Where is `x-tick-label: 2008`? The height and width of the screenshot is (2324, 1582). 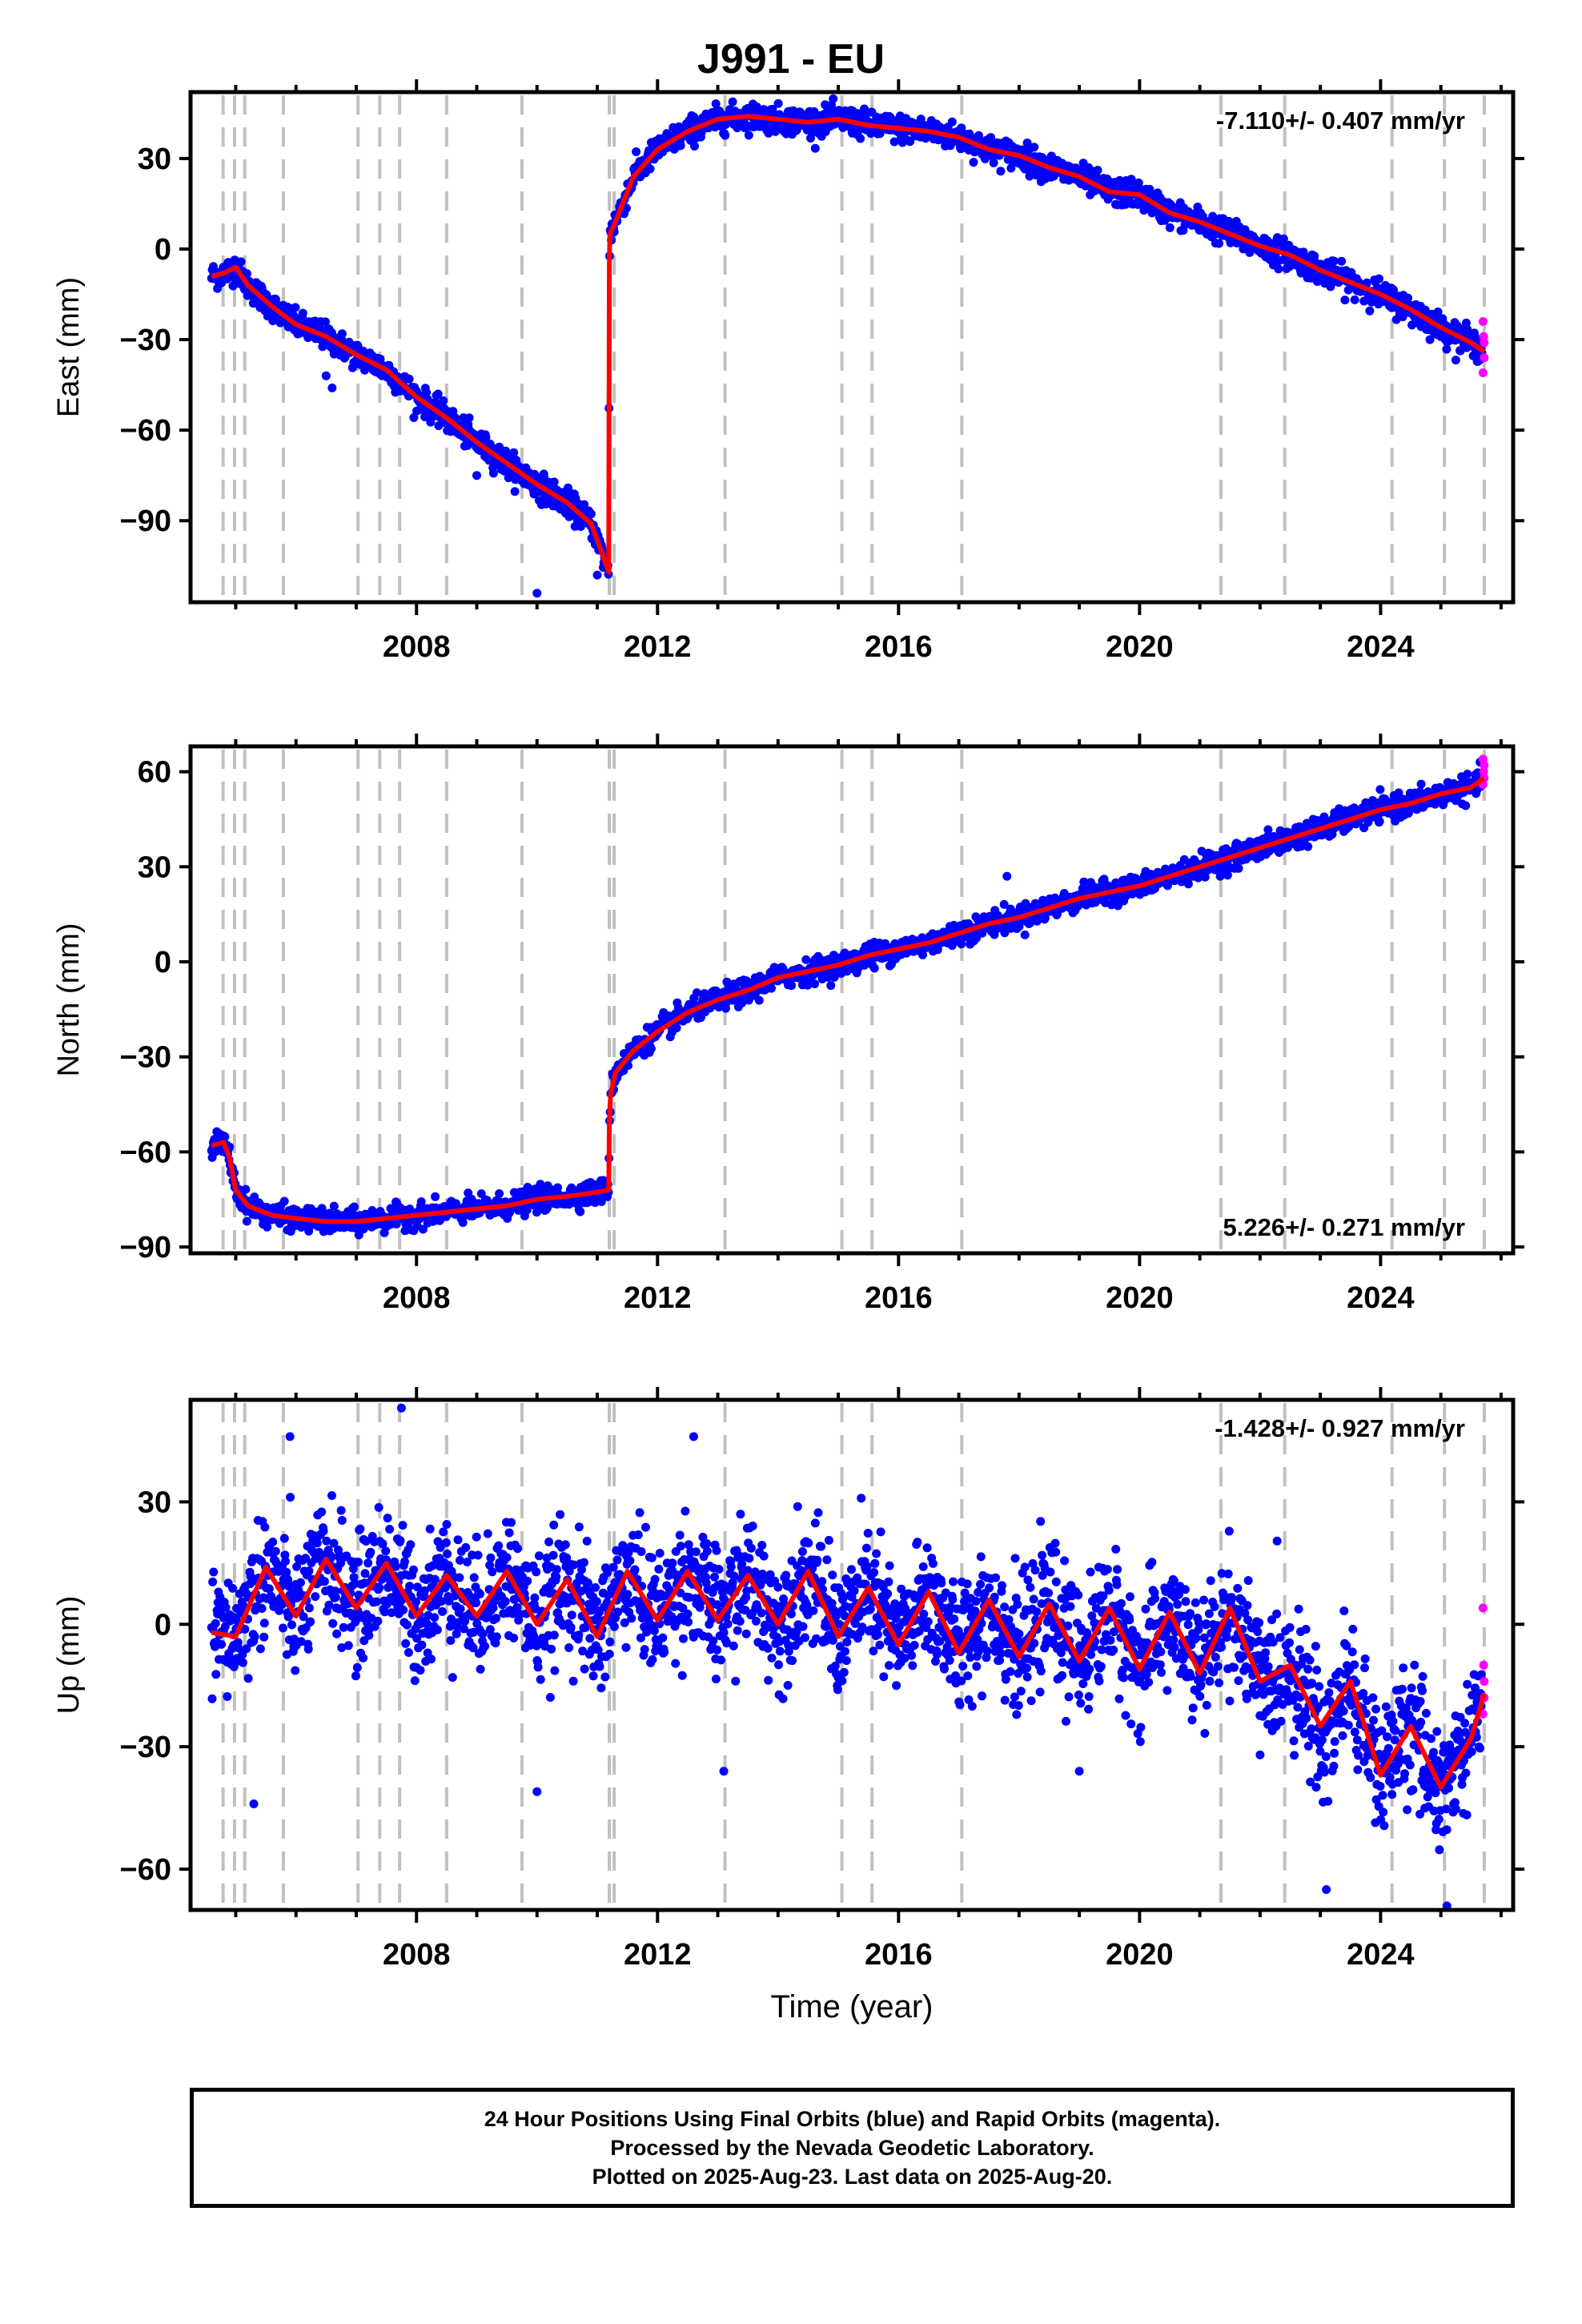
x-tick-label: 2008 is located at coordinates (417, 1298).